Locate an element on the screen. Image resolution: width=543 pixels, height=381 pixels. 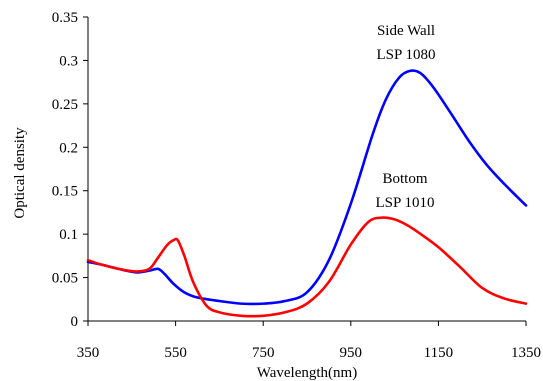
y-tick-label: 0.35 is located at coordinates (65, 18).